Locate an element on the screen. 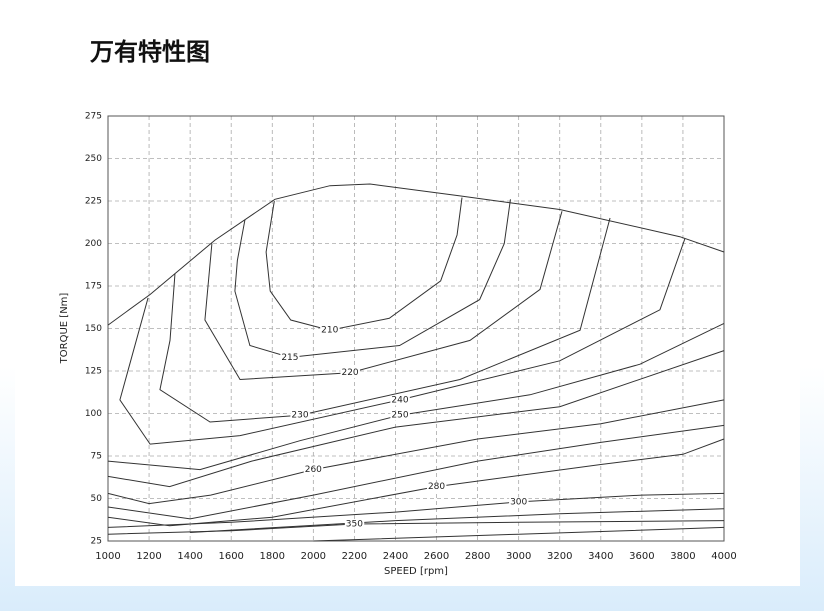  x-tick-label: 1000 is located at coordinates (107, 556).